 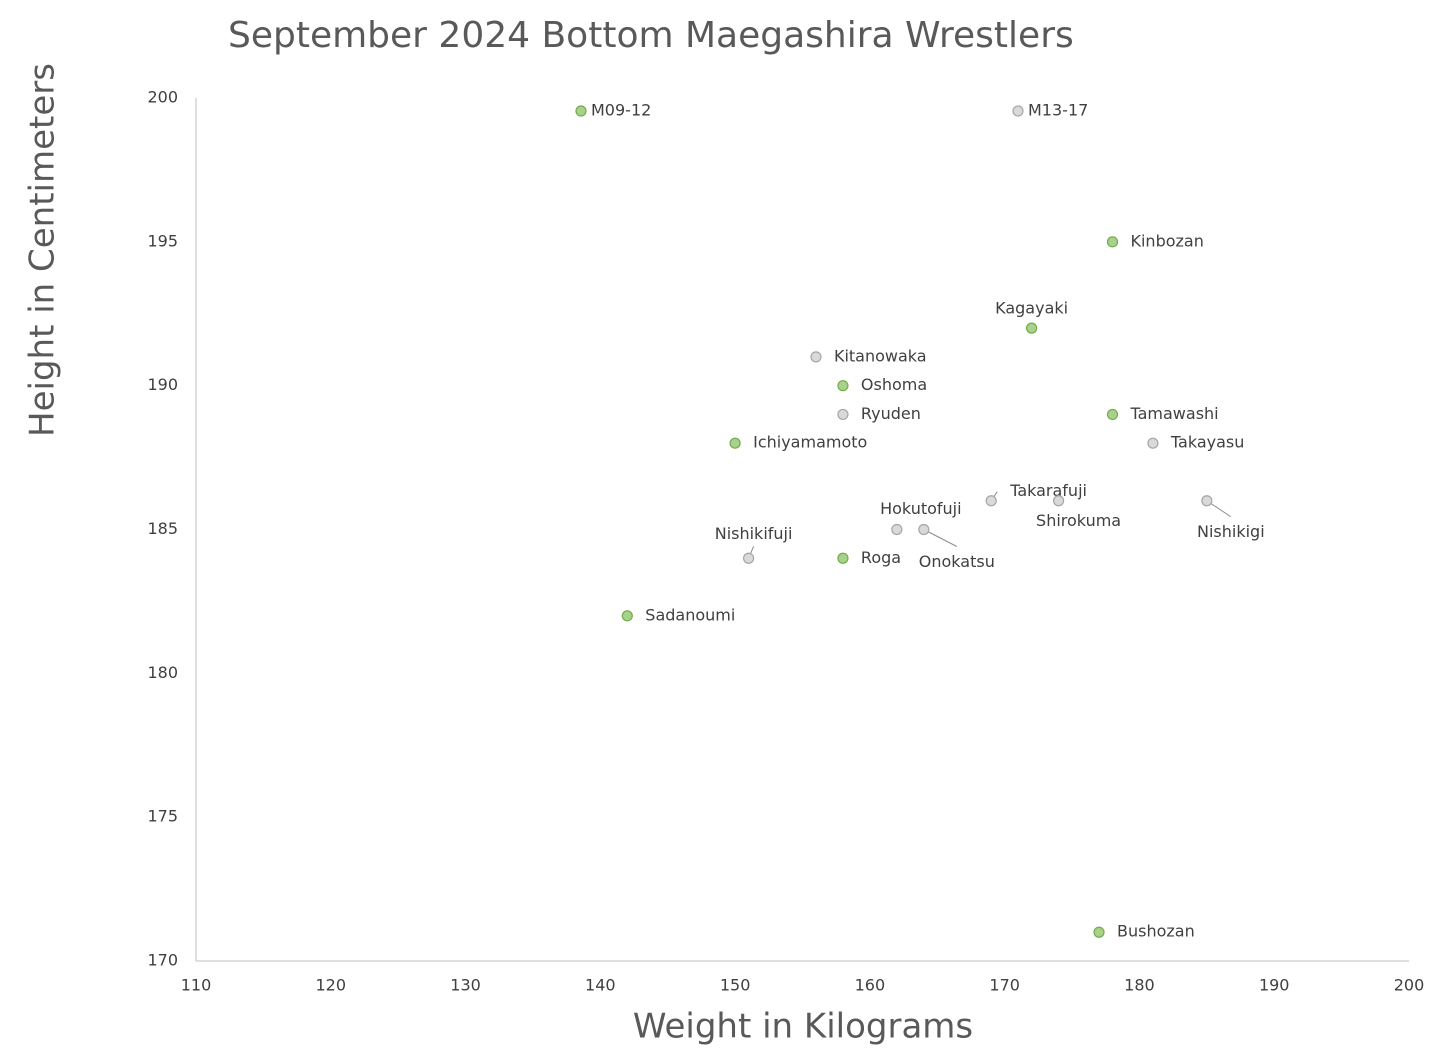 What do you see at coordinates (881, 557) in the screenshot?
I see `data-label: Roga` at bounding box center [881, 557].